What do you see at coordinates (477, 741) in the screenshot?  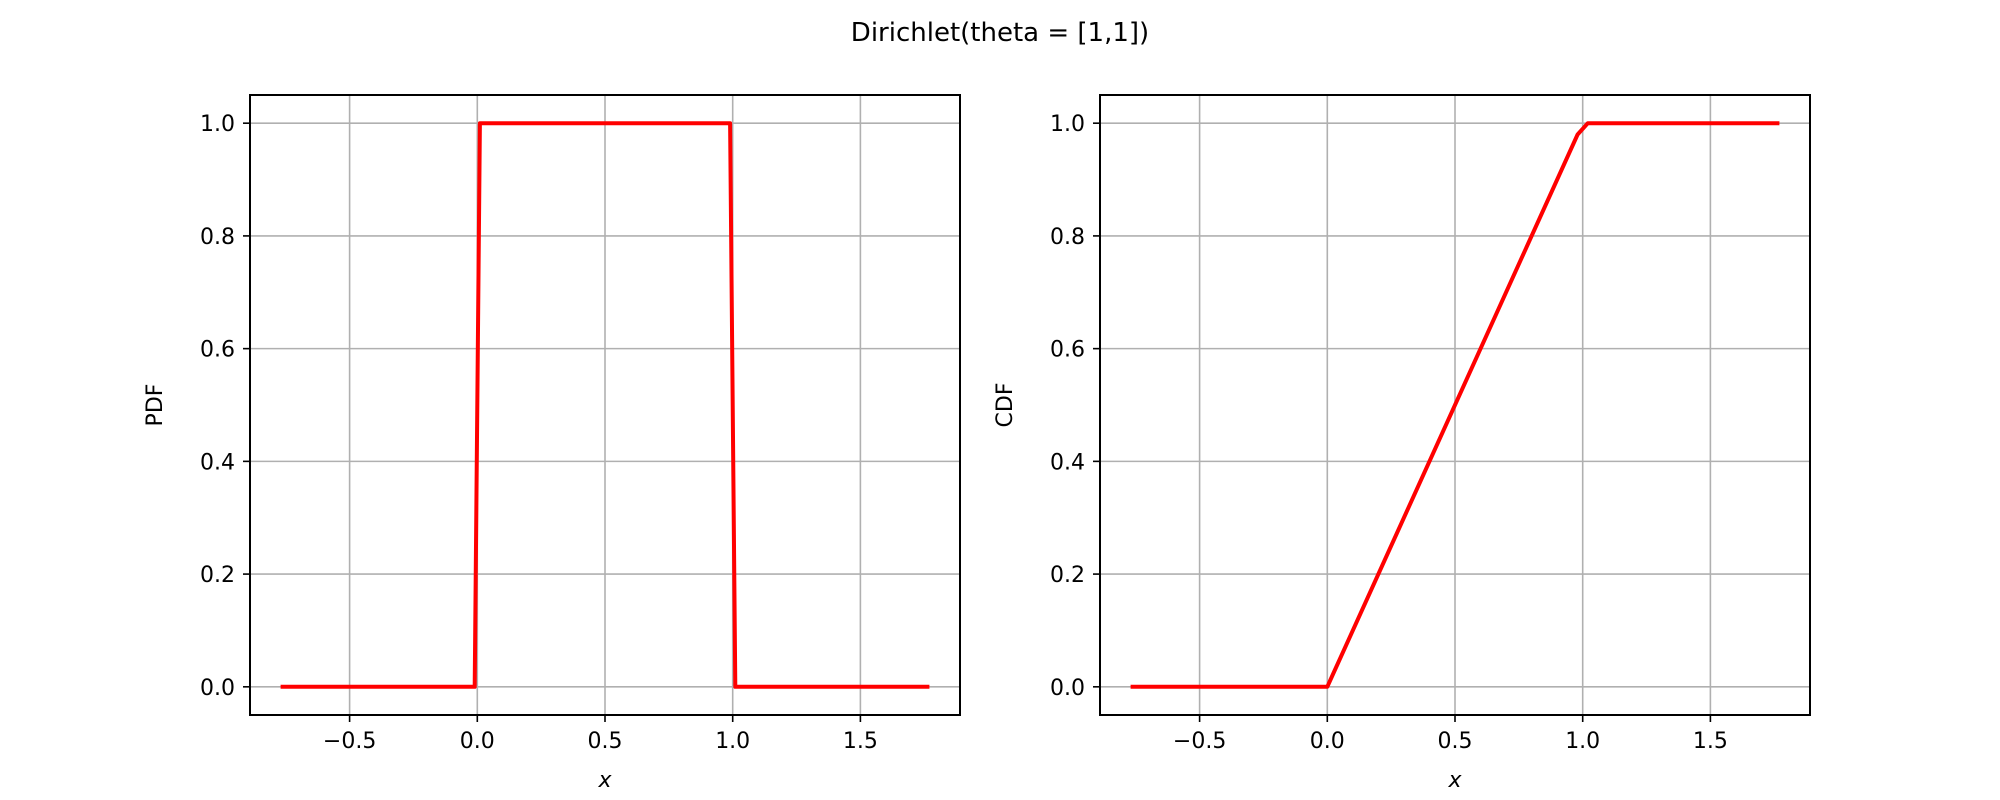 I see `pdf-x-tick-label: 0.0` at bounding box center [477, 741].